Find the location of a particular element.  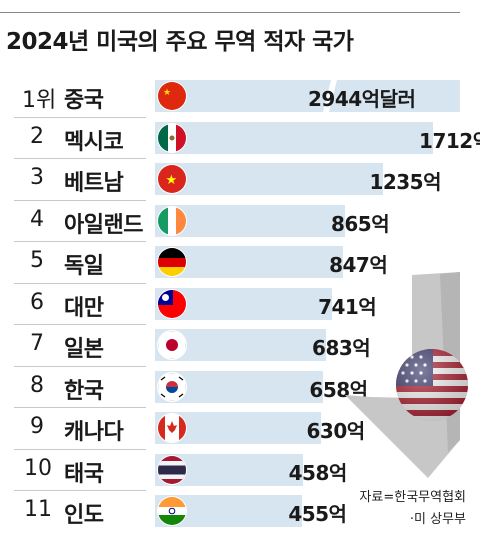

country-label: 아일랜드 is located at coordinates (103, 225).